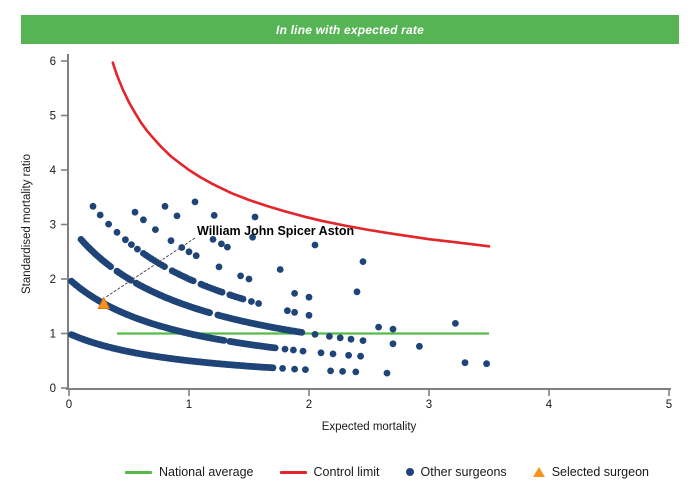 Image resolution: width=700 pixels, height=500 pixels. What do you see at coordinates (549, 405) in the screenshot?
I see `x-tick-label: 4` at bounding box center [549, 405].